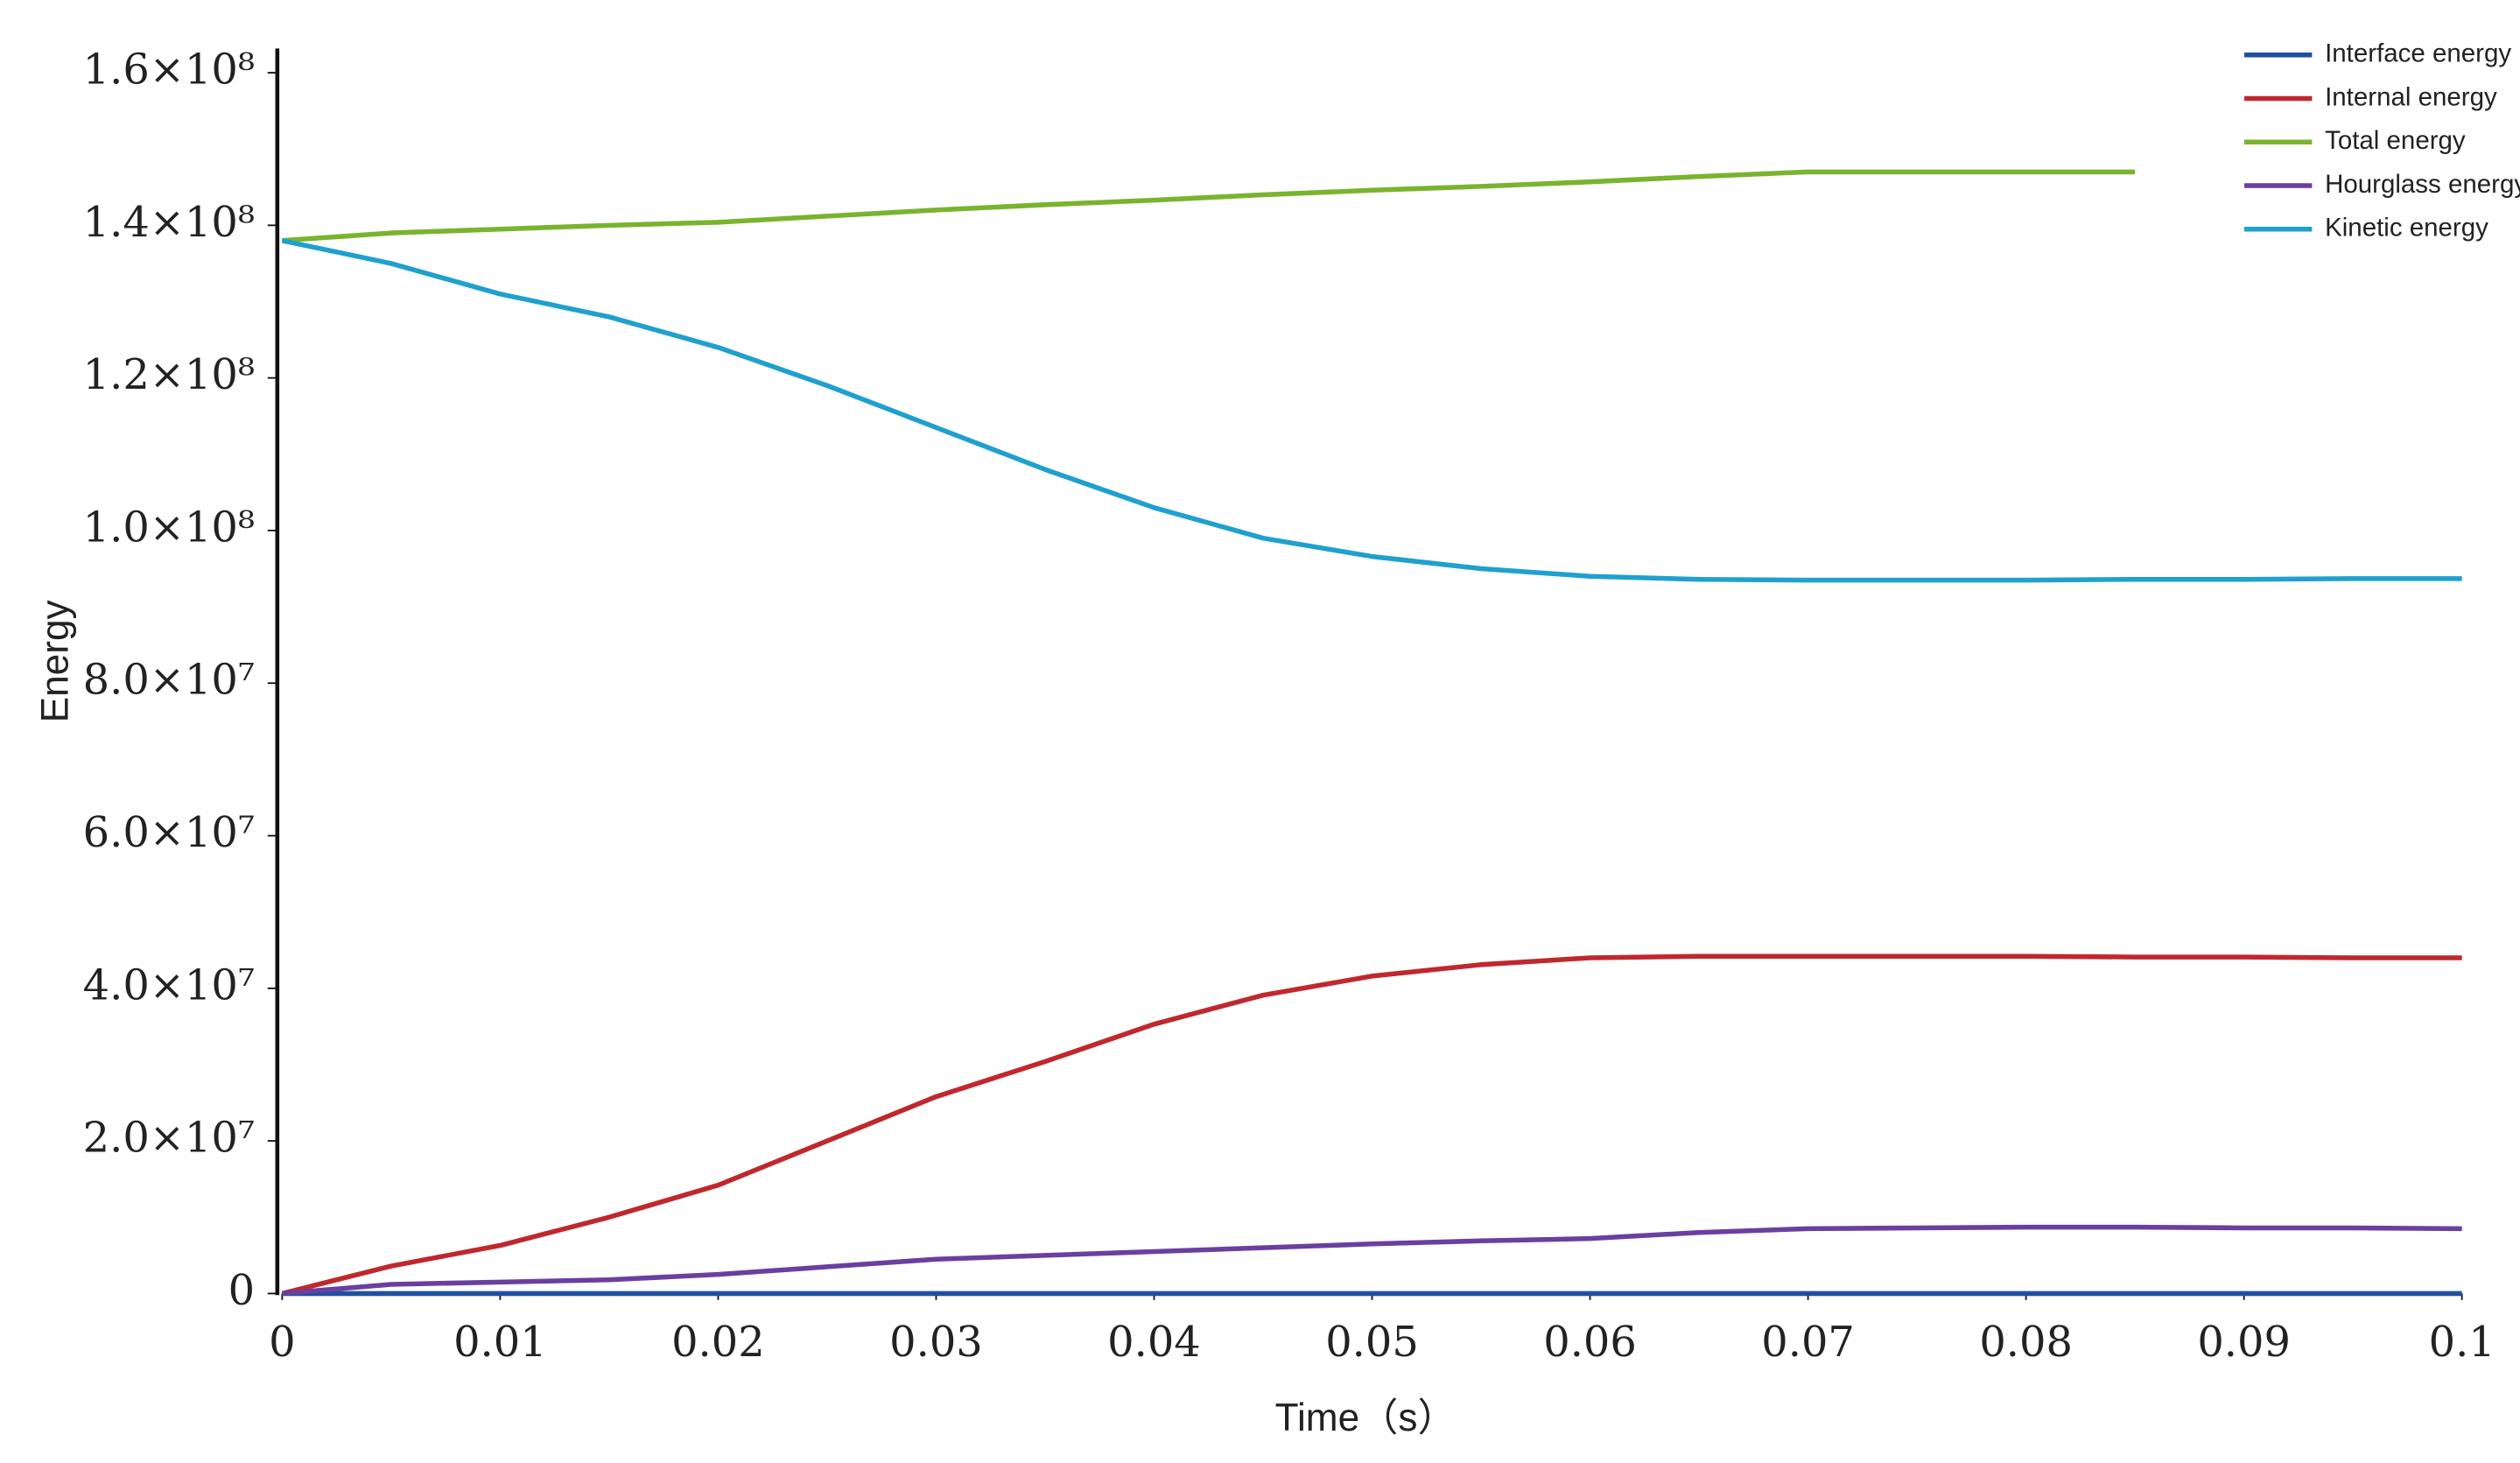 This screenshot has height=1463, width=2520. Describe the element at coordinates (718, 1343) in the screenshot. I see `x-tick-label: 0.02` at that location.